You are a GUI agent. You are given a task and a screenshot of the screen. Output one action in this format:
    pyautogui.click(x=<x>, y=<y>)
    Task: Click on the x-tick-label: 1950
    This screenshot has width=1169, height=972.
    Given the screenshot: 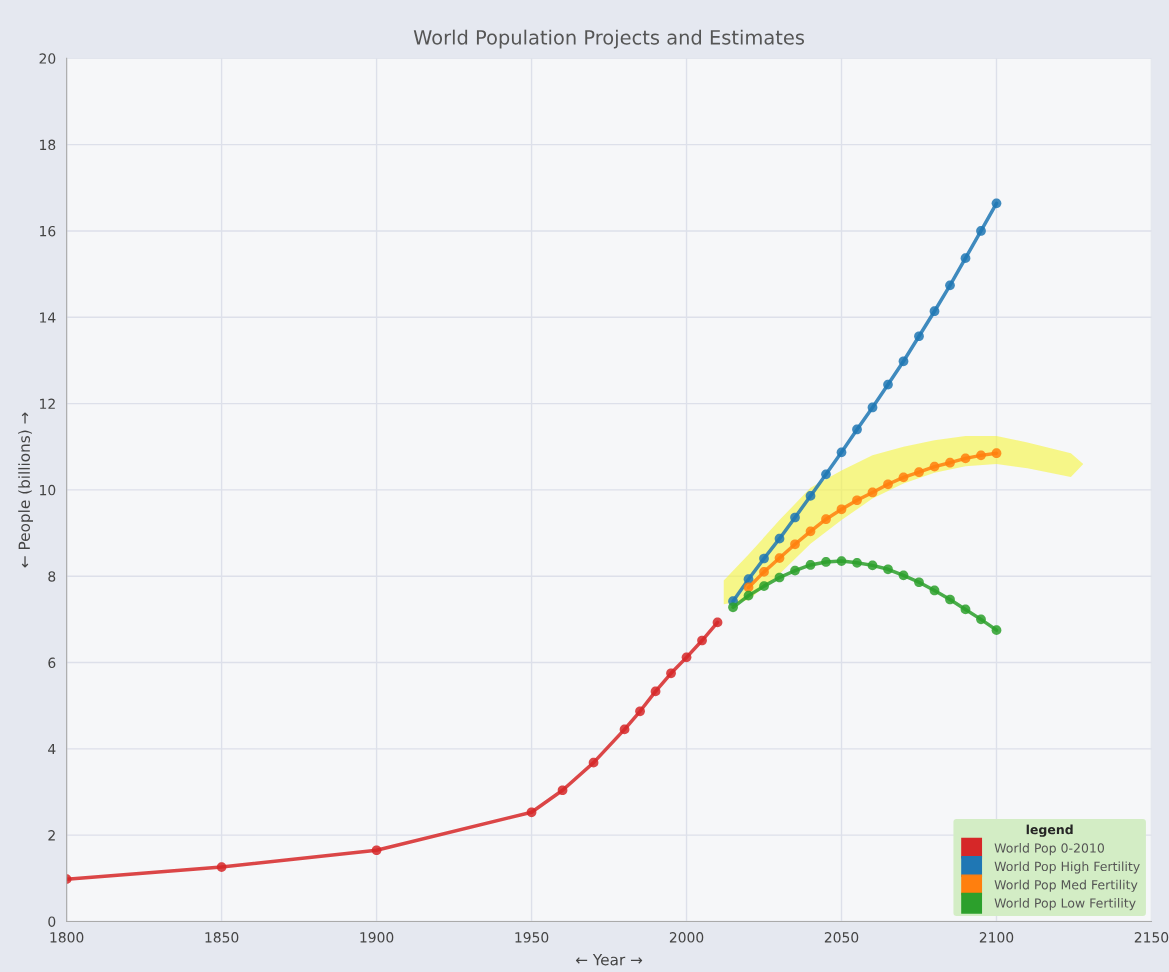 What is the action you would take?
    pyautogui.click(x=532, y=937)
    